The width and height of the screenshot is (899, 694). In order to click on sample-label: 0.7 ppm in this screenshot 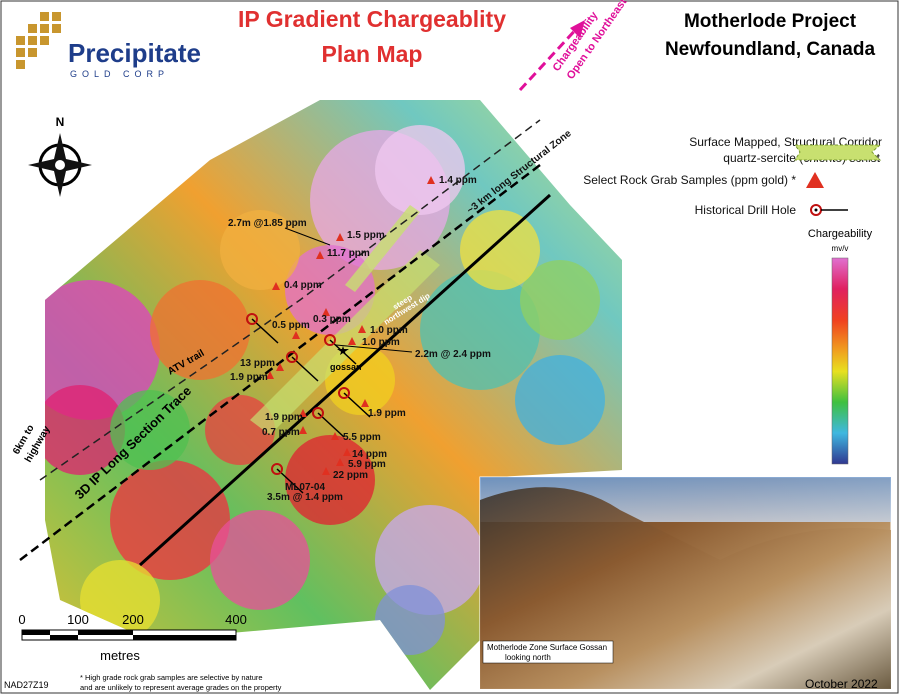, I will do `click(281, 432)`.